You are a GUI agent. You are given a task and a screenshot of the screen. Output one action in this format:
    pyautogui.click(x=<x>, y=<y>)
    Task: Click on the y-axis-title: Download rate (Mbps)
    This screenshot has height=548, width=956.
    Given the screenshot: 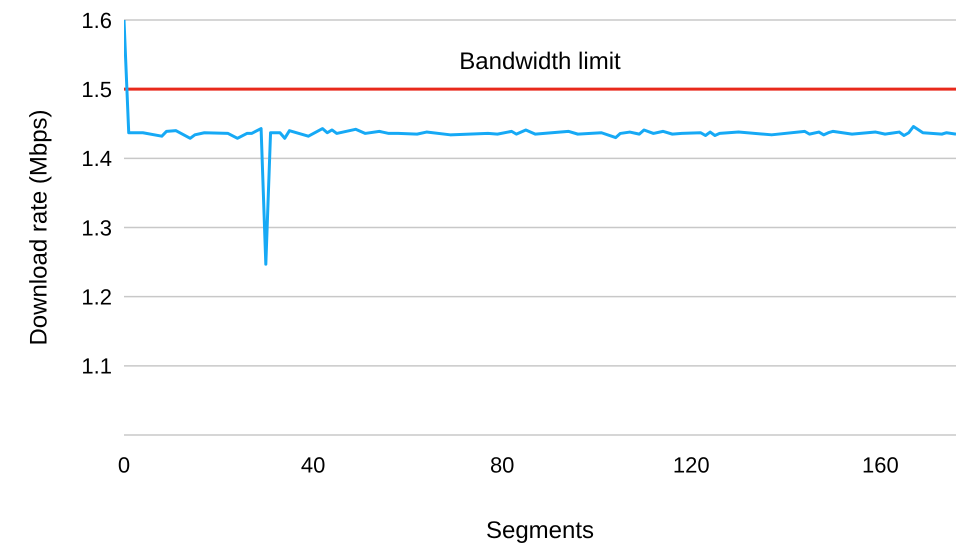 What is the action you would take?
    pyautogui.click(x=39, y=227)
    